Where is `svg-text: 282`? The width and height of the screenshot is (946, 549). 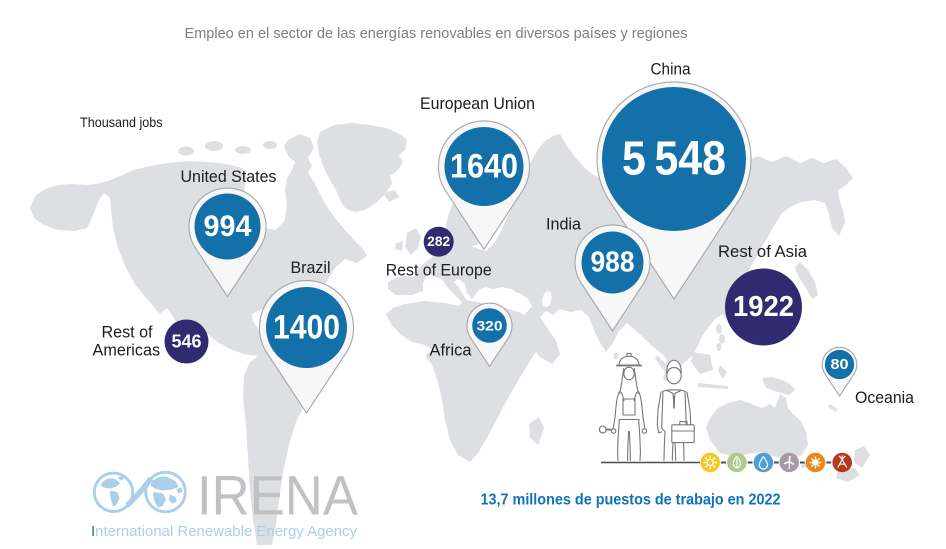 svg-text: 282 is located at coordinates (438, 241).